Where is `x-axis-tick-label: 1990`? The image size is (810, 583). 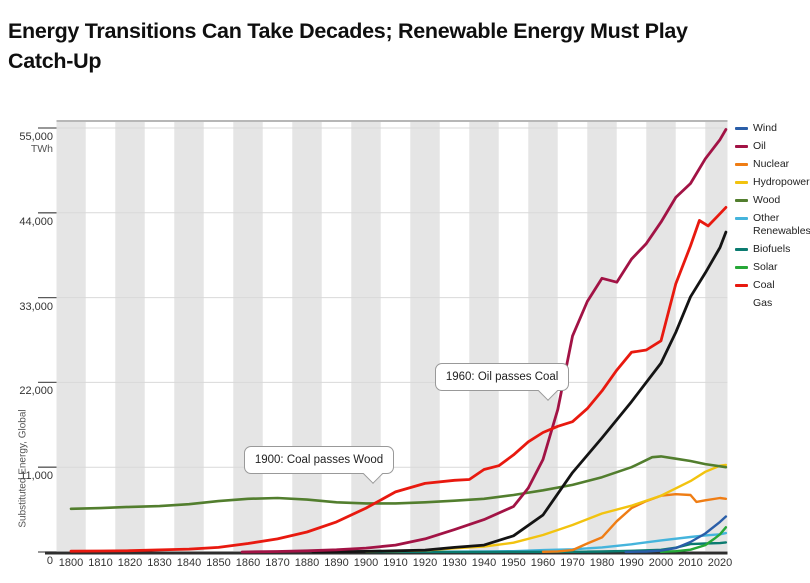
x-axis-tick-label: 1990 is located at coordinates (631, 563).